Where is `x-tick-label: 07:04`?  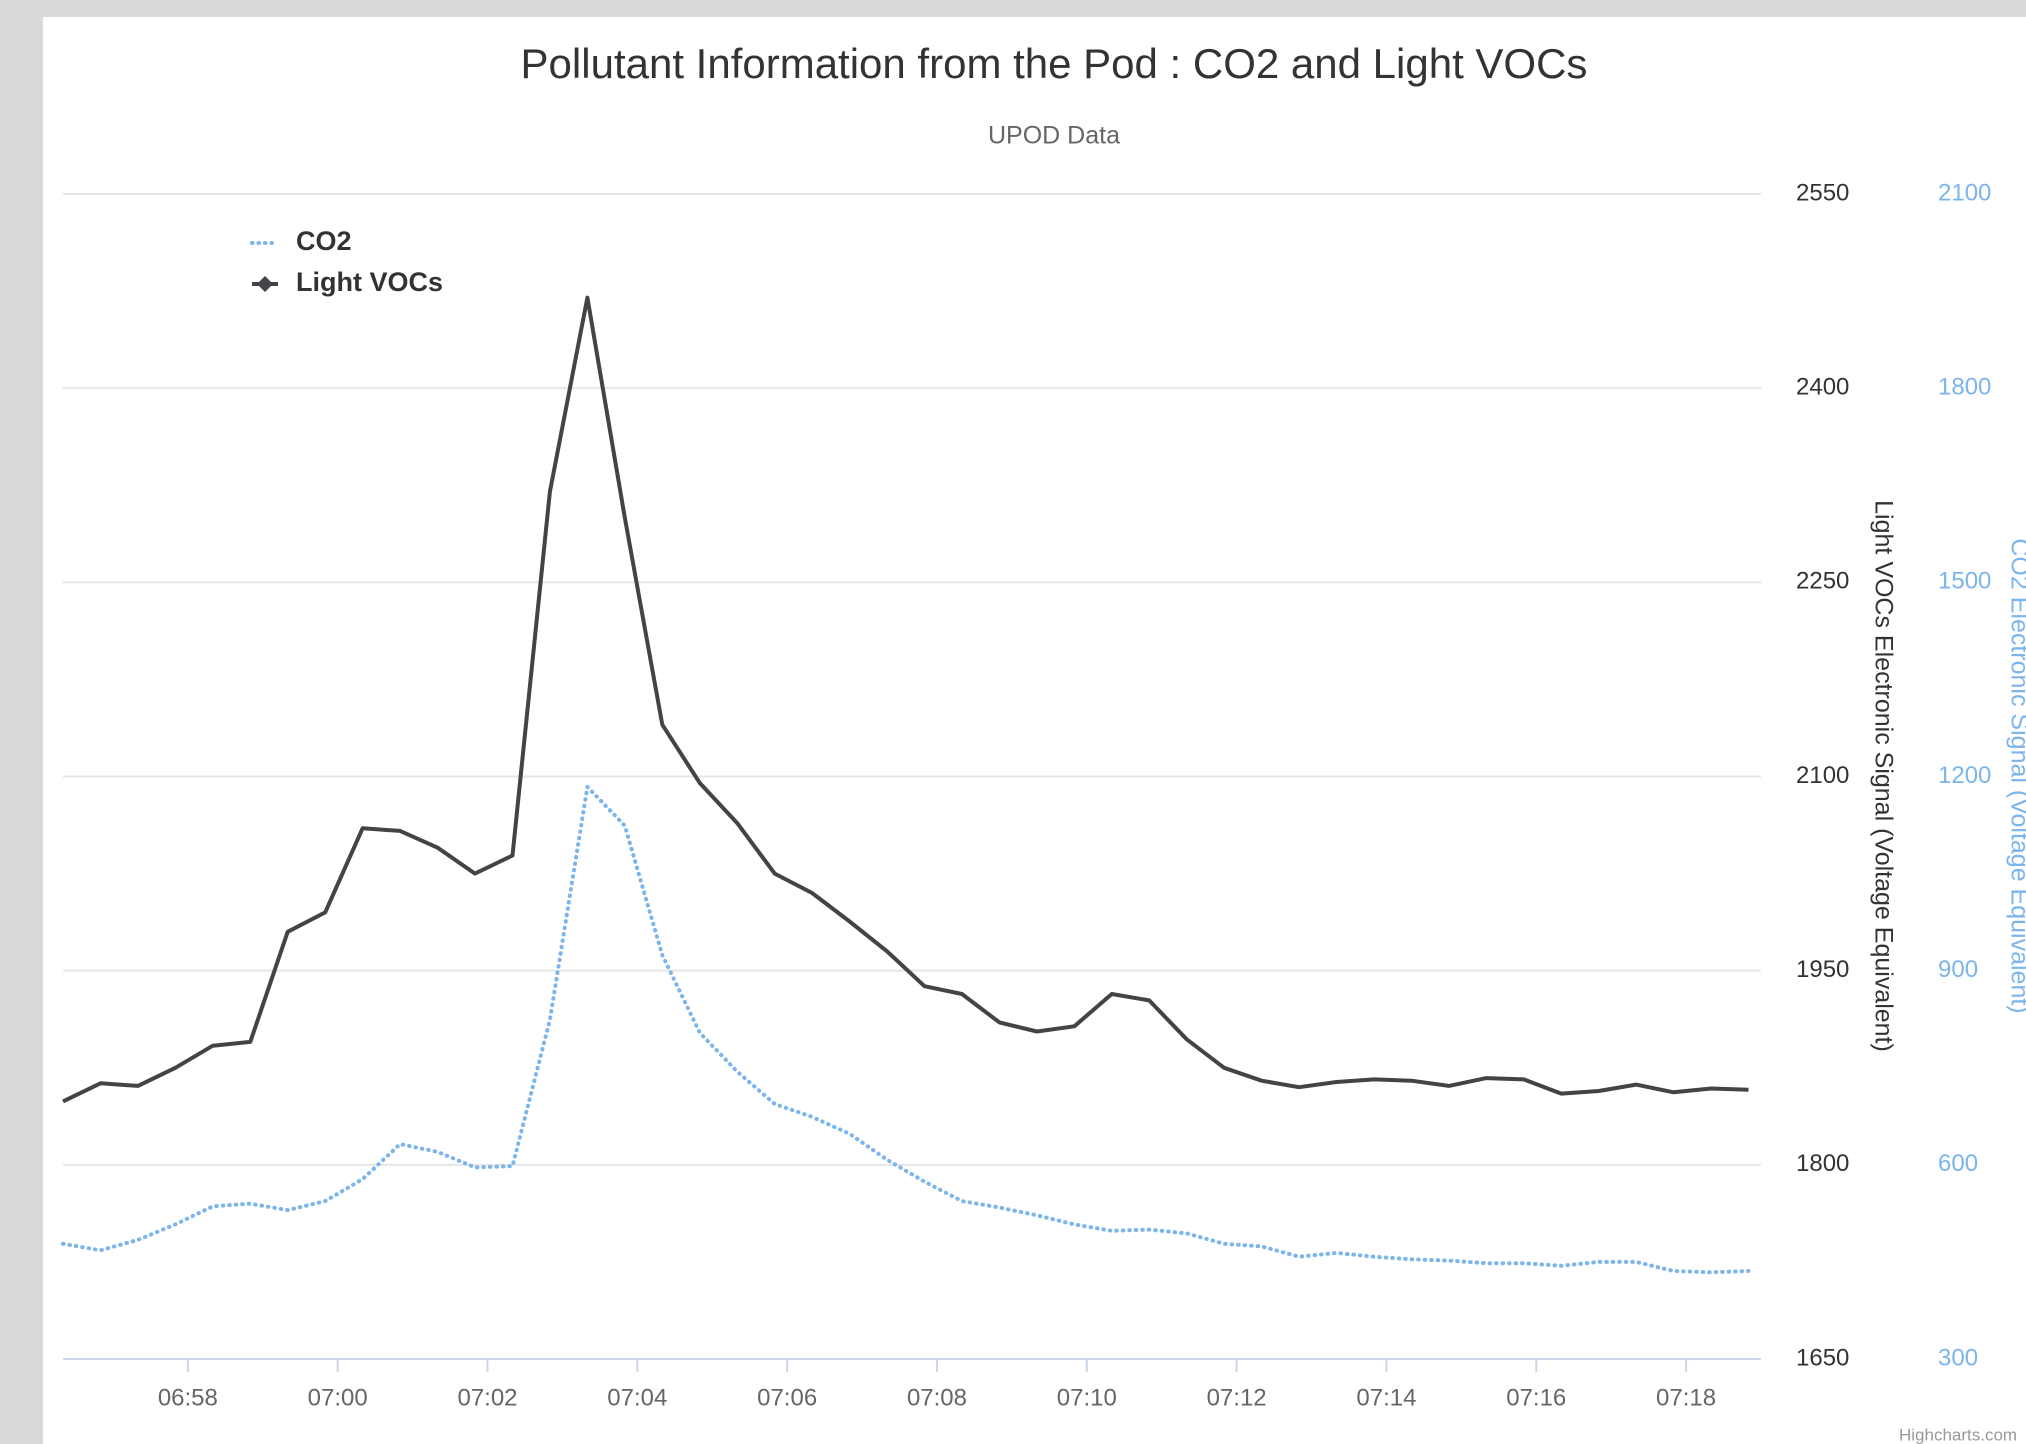
x-tick-label: 07:04 is located at coordinates (637, 1397).